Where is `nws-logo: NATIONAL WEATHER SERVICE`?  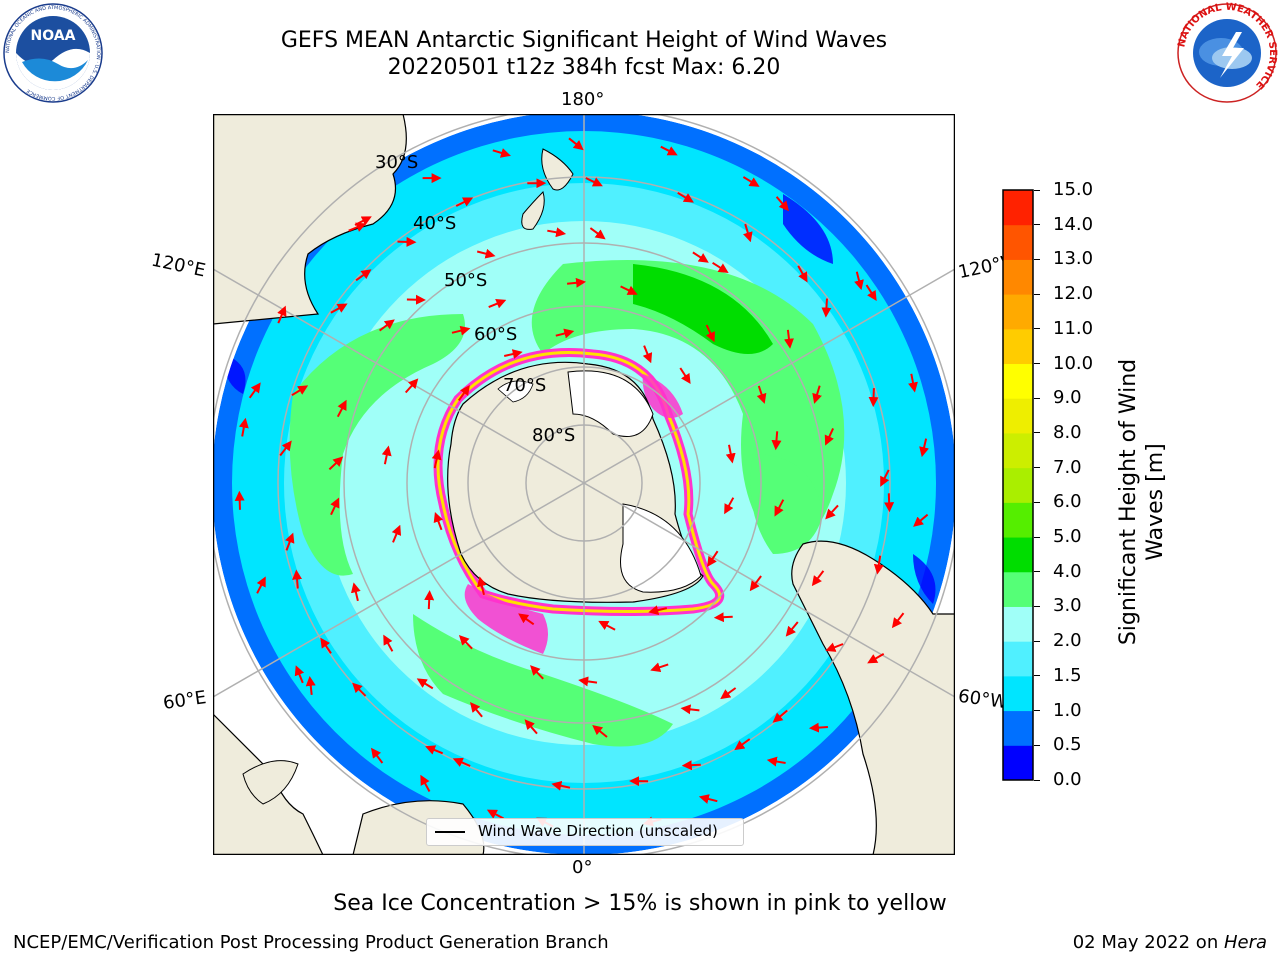 nws-logo: NATIONAL WEATHER SERVICE is located at coordinates (1227, 52).